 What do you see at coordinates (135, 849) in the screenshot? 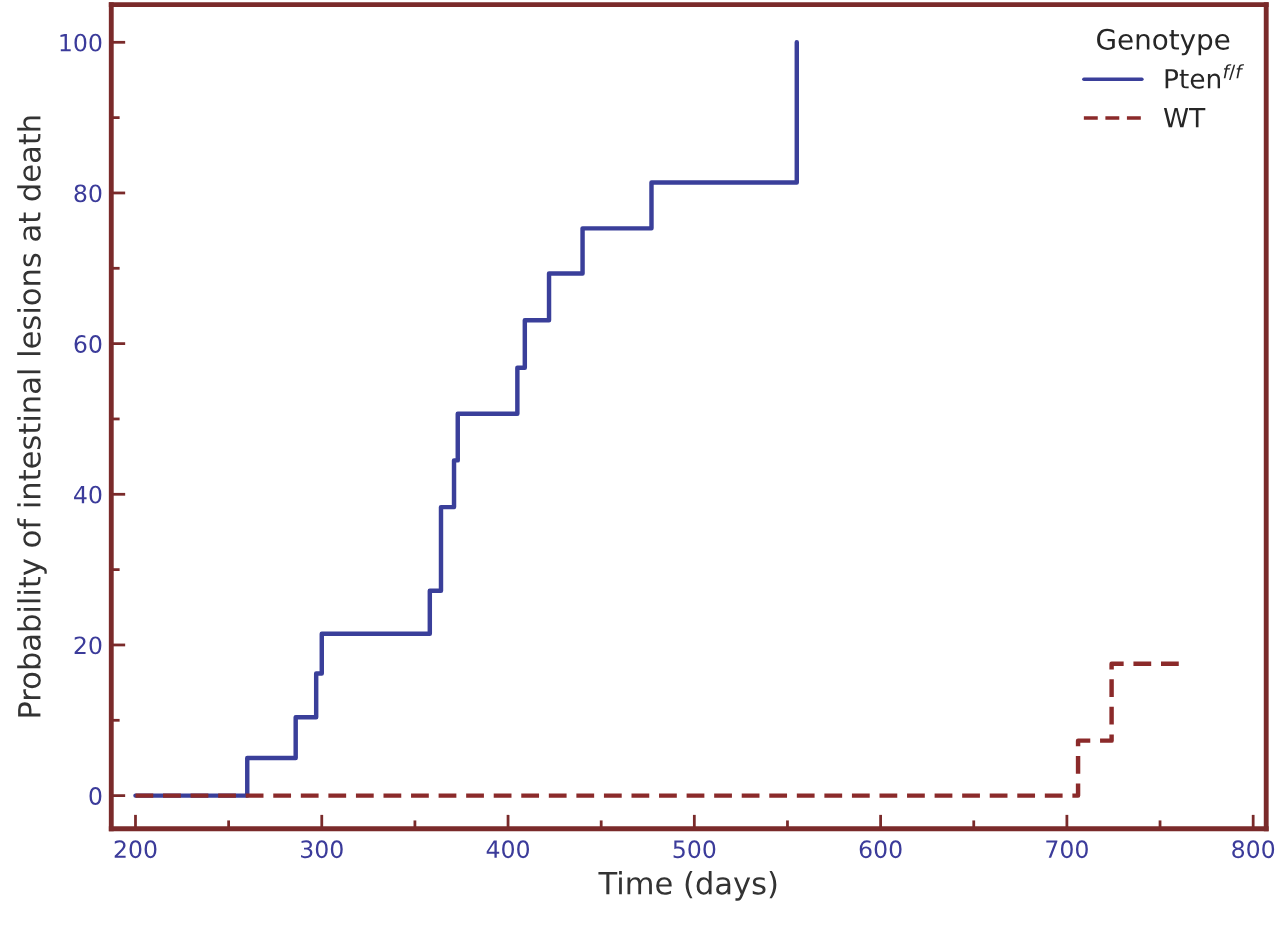
I see `x-tick-label: 200` at bounding box center [135, 849].